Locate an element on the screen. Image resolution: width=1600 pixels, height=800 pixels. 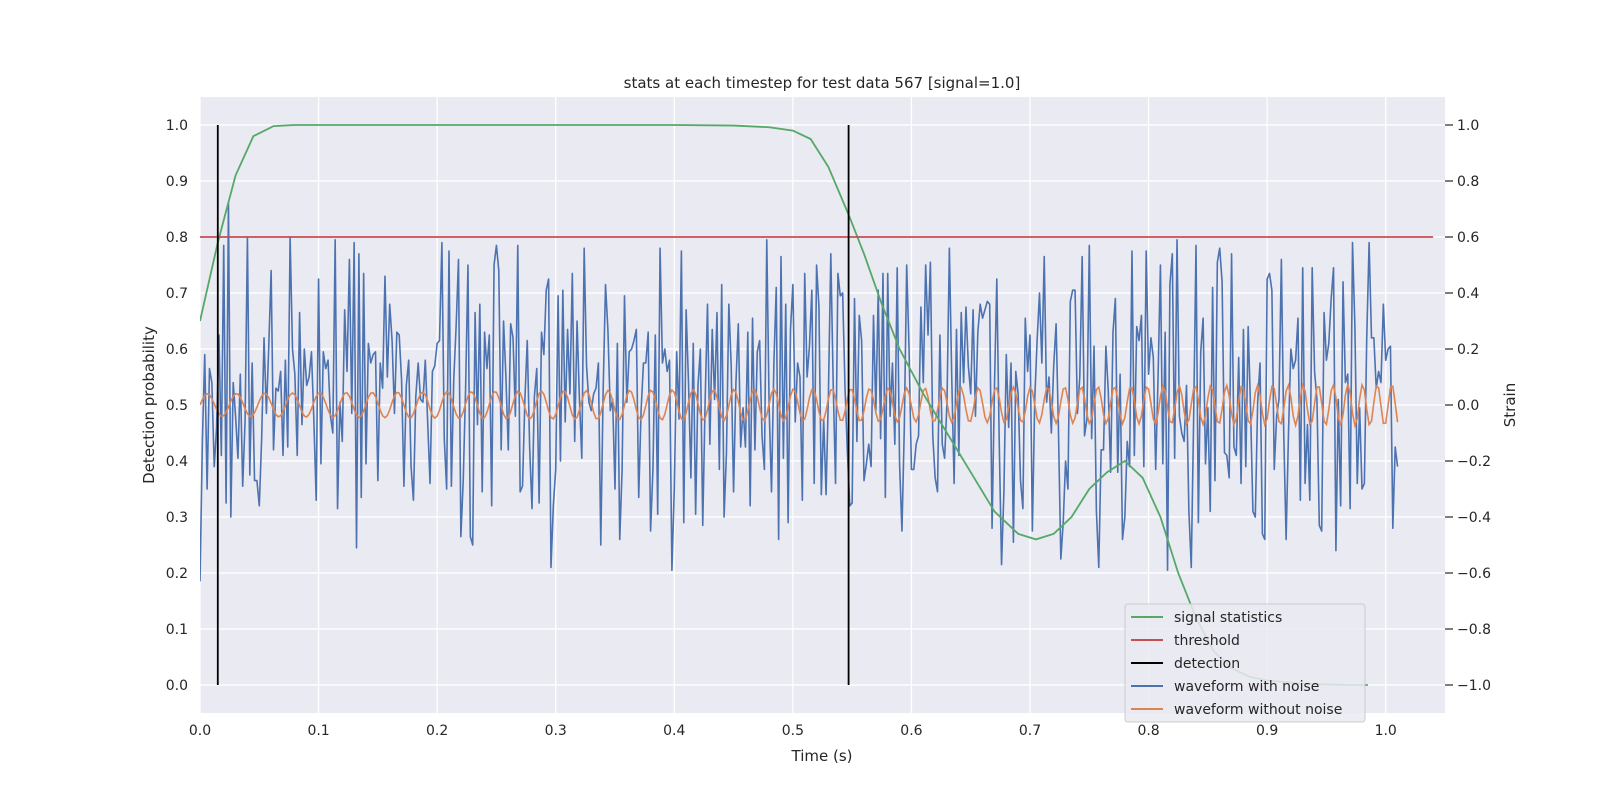
x-tick-label: 0.7 is located at coordinates (1030, 731).